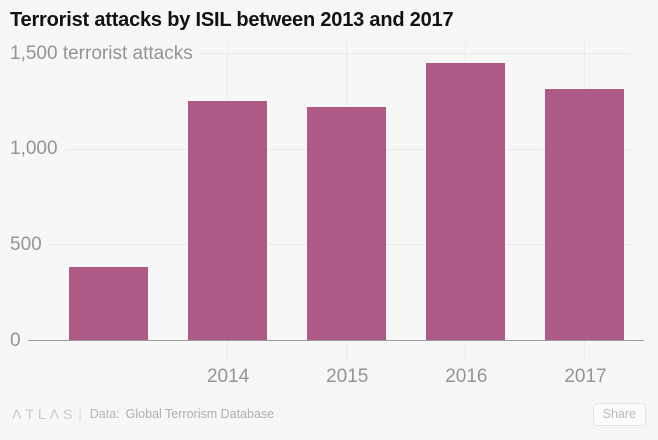 The width and height of the screenshot is (658, 440). Describe the element at coordinates (585, 376) in the screenshot. I see `x-tick-label-2017: 2017` at that location.